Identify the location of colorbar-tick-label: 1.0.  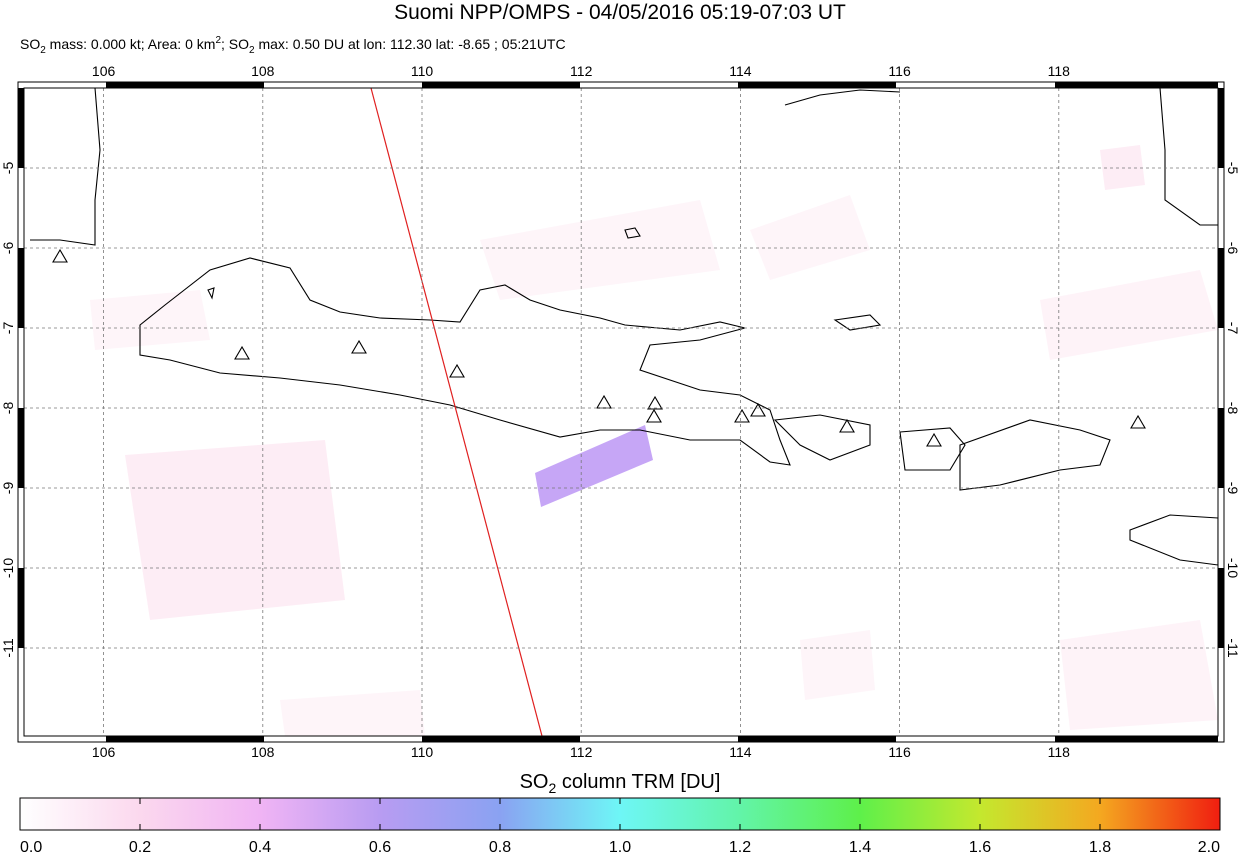
(620, 847).